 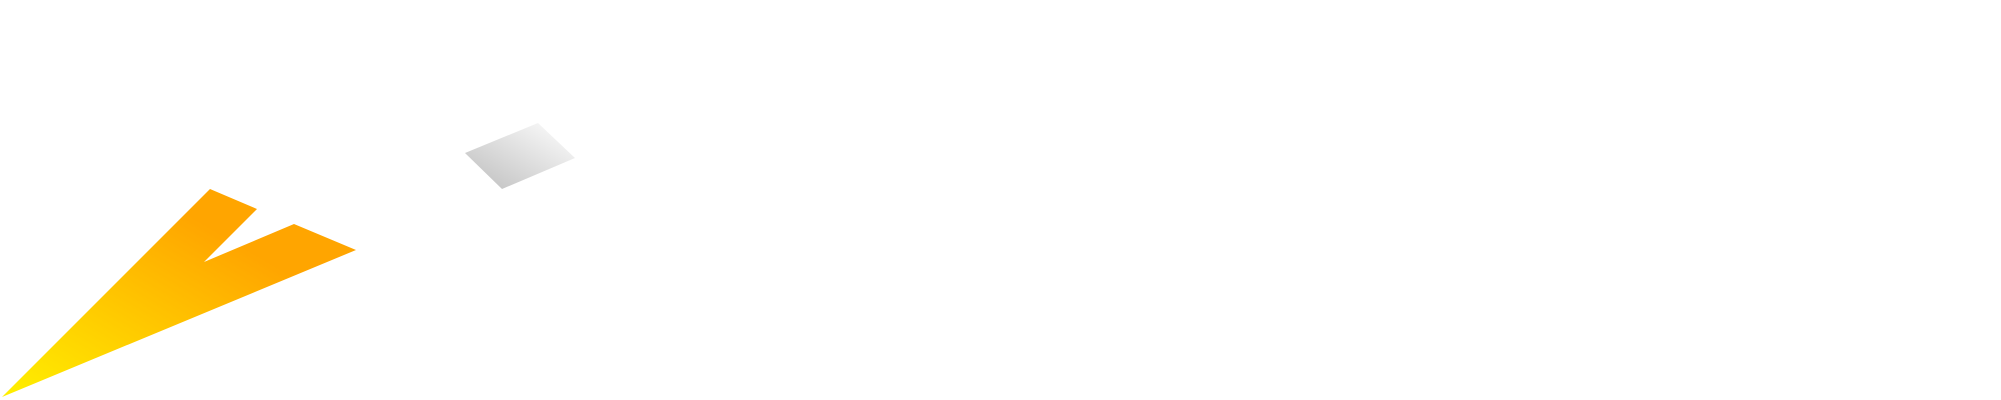 I want to click on gray-parallelogram-accent-icon, so click(x=520, y=156).